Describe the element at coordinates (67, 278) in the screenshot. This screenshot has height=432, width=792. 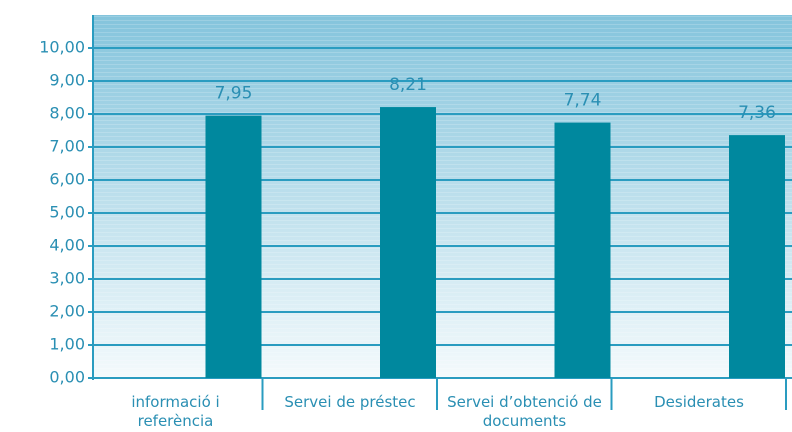
I see `y-tick-label: 3,00` at that location.